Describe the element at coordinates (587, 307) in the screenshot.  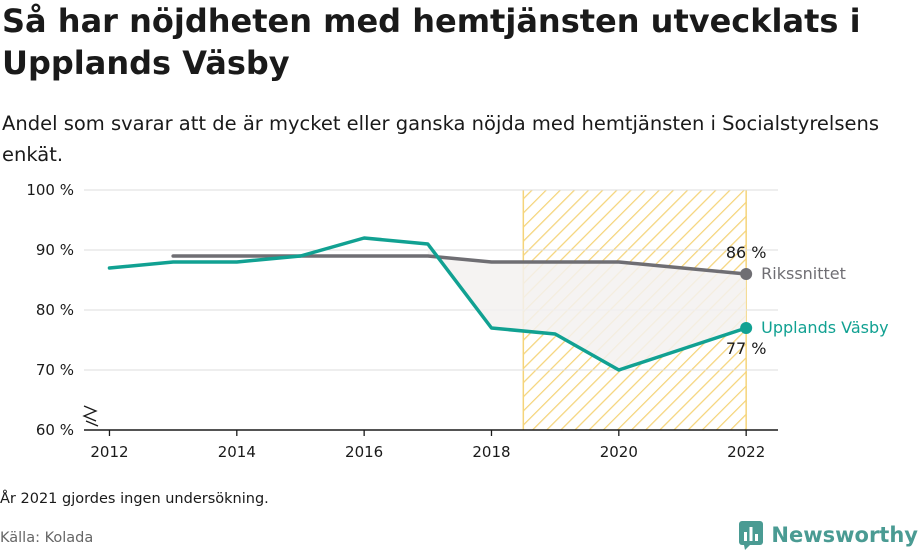
I see `gap-area` at that location.